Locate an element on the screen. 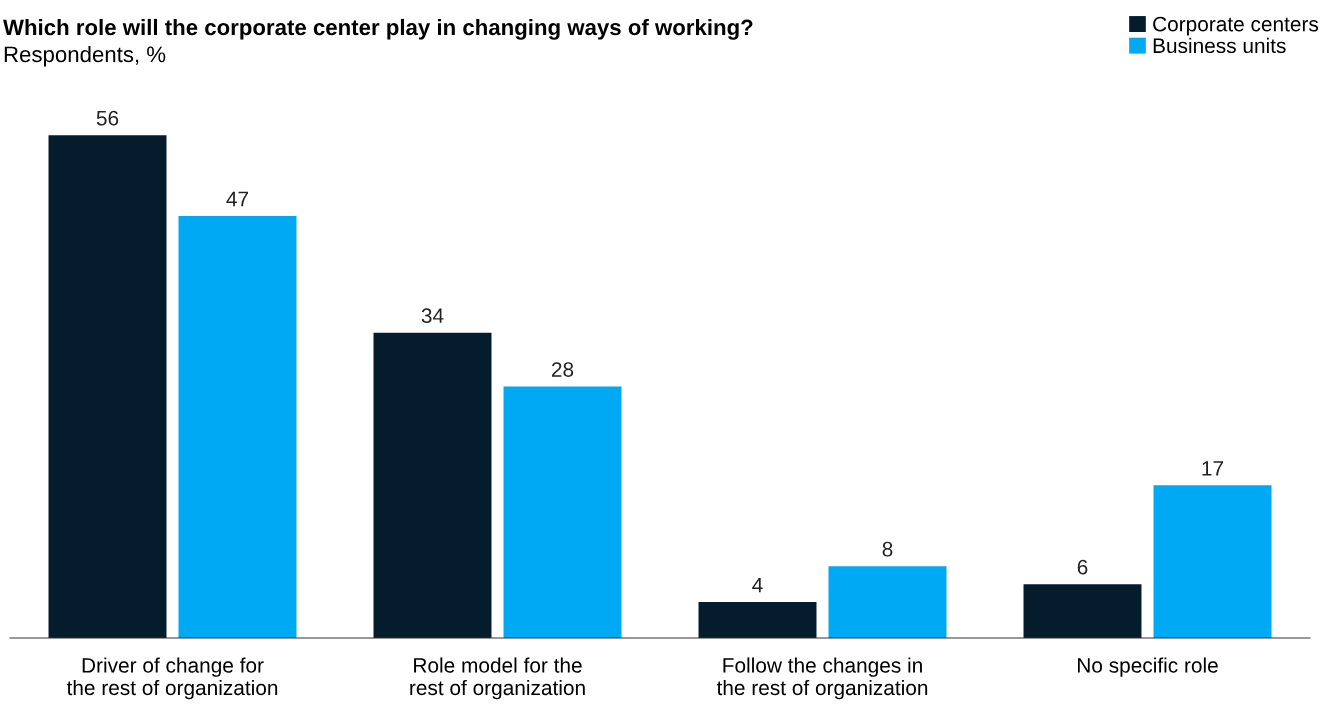  x-tick-label: Driver of change for the rest of organization is located at coordinates (172, 678).